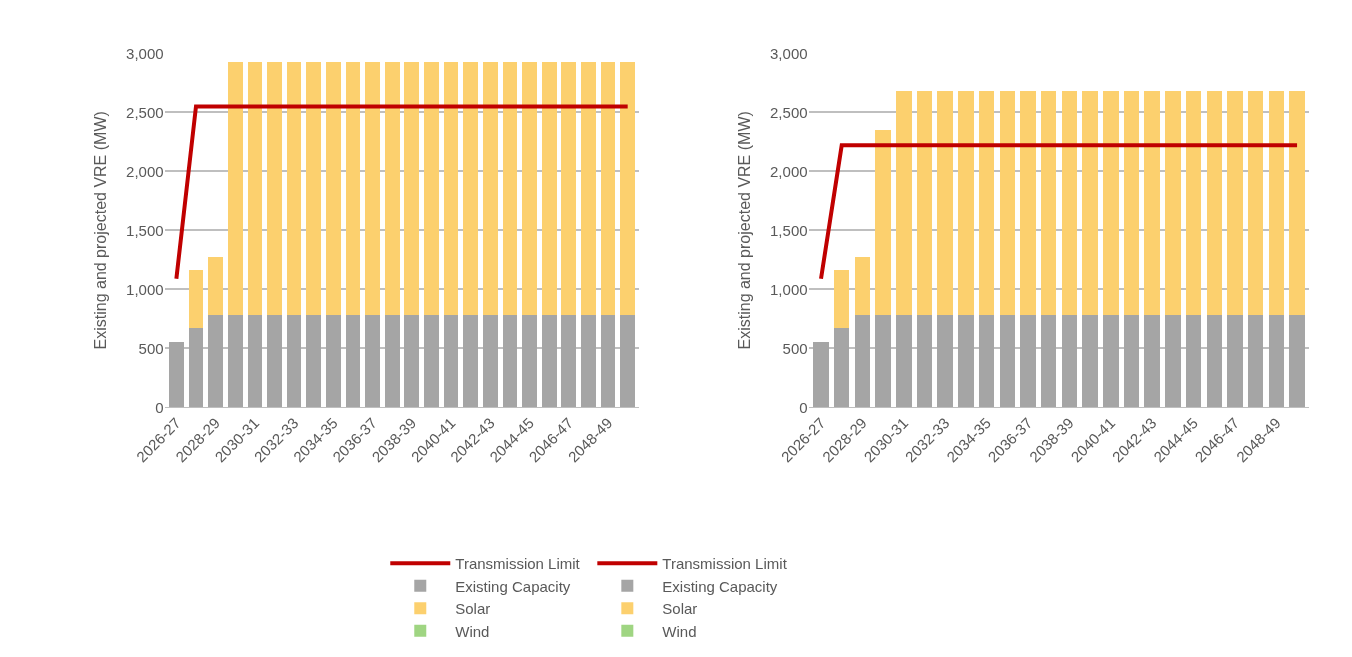 The width and height of the screenshot is (1352, 657). What do you see at coordinates (151, 348) in the screenshot?
I see `y-tick-label: 500` at bounding box center [151, 348].